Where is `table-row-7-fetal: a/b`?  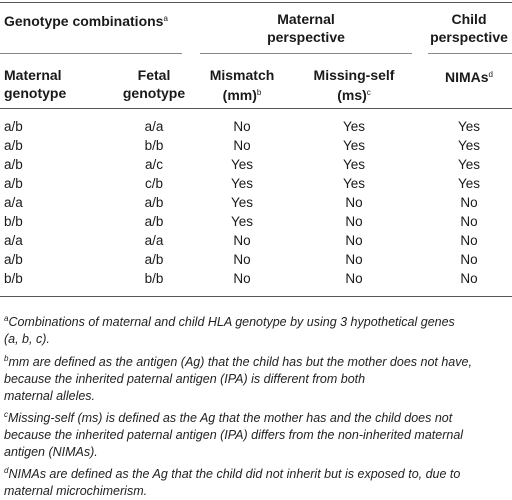 table-row-7-fetal: a/b is located at coordinates (154, 259).